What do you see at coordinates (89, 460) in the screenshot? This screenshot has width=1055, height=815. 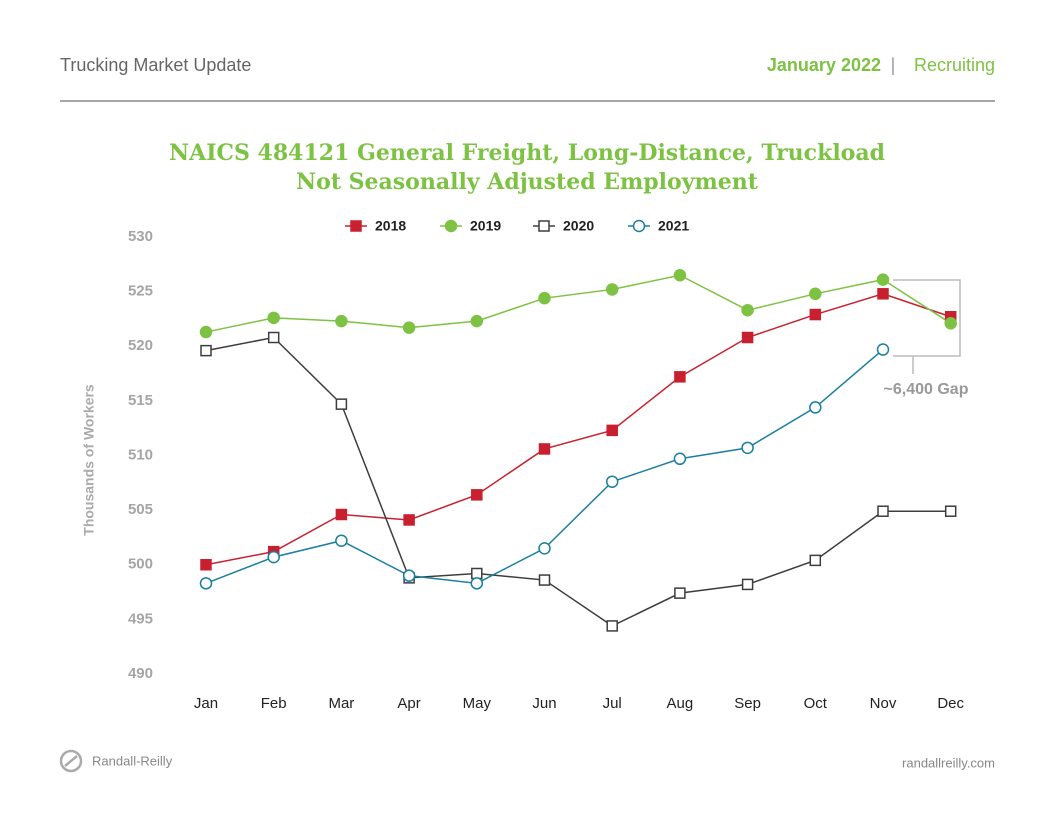 I see `y-axis-label: Thousands of Workers` at bounding box center [89, 460].